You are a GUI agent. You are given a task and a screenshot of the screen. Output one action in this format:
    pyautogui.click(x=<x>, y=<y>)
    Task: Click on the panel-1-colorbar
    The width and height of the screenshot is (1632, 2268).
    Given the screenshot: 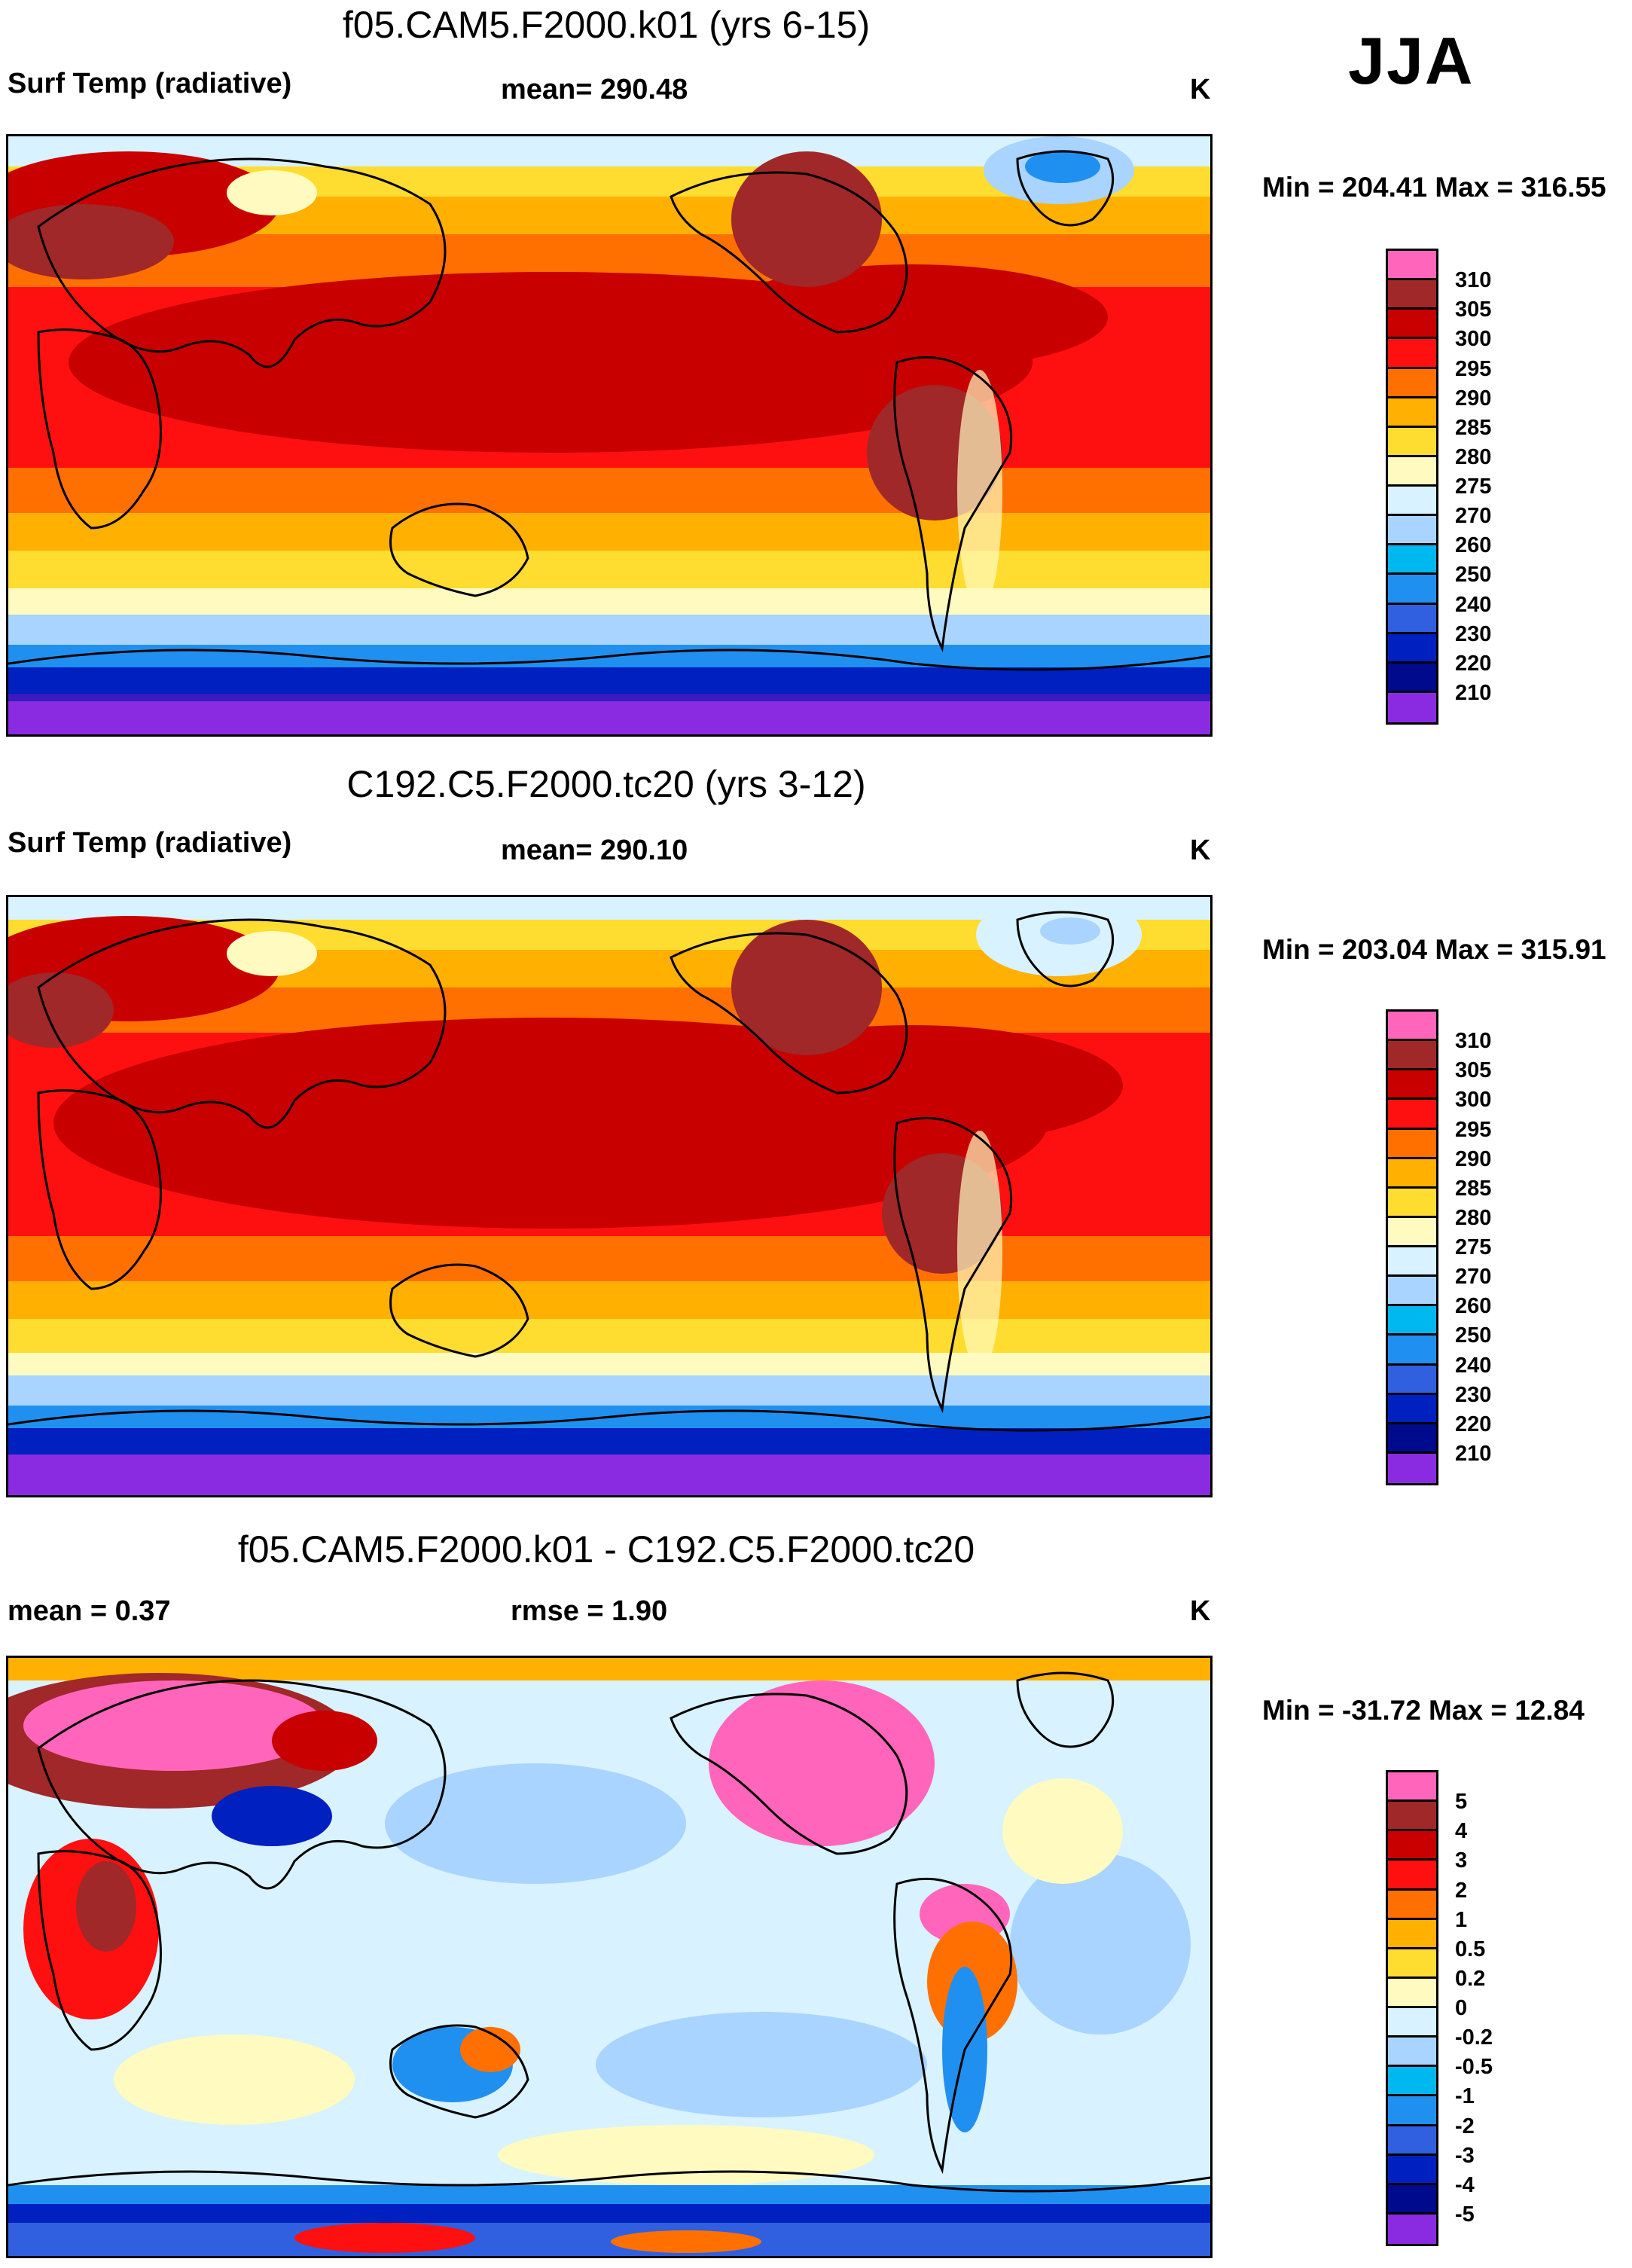 What is the action you would take?
    pyautogui.click(x=1412, y=487)
    